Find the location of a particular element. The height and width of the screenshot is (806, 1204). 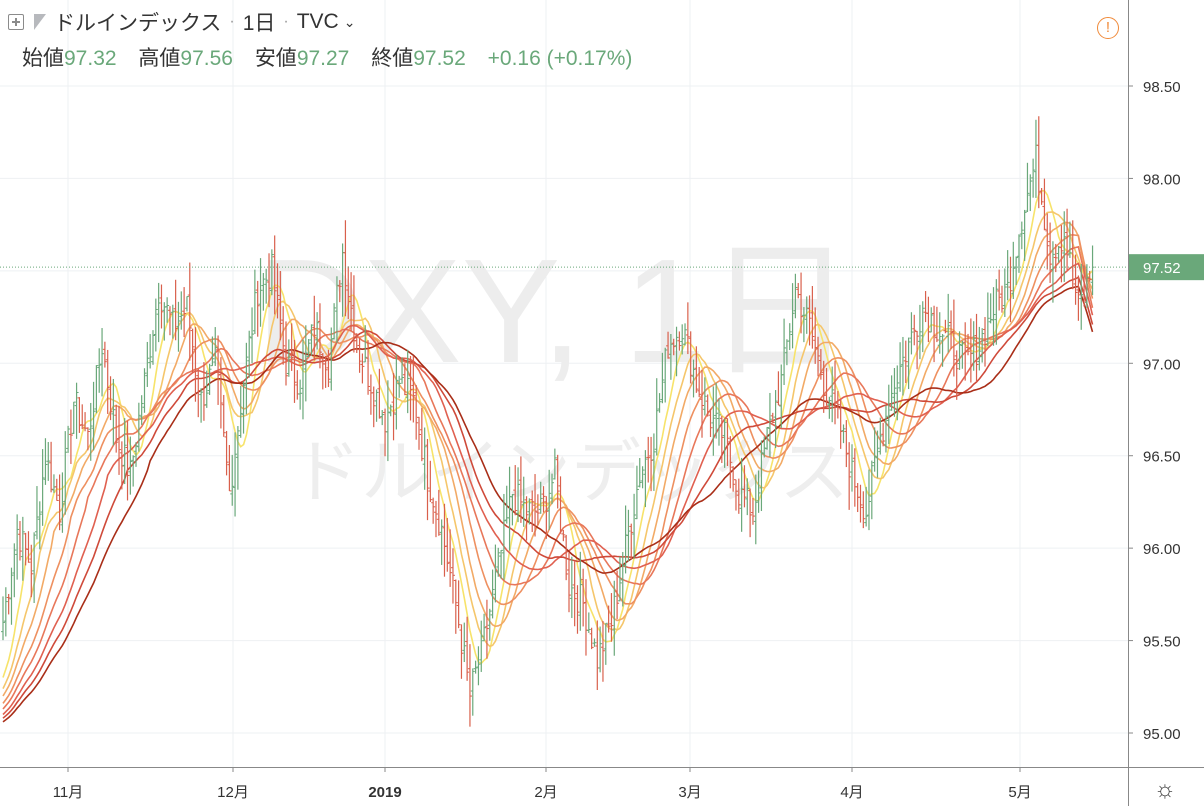

open-label: 始値 is located at coordinates (43, 58).